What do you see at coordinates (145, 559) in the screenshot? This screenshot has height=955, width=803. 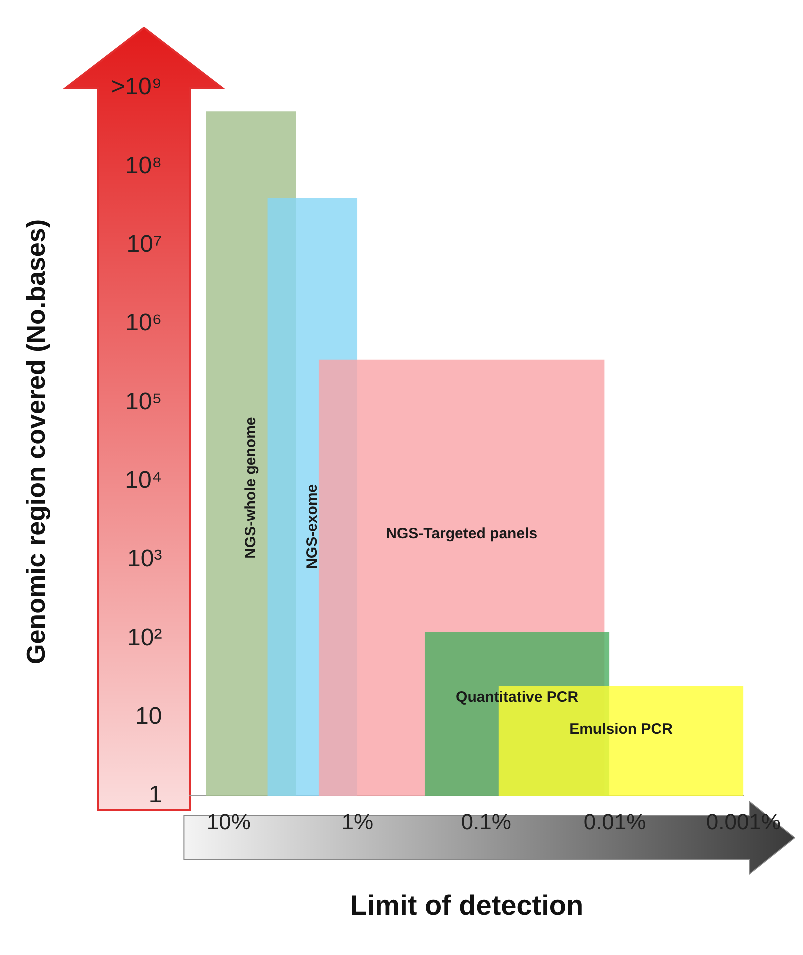 I see `y-tick-label: 10³` at bounding box center [145, 559].